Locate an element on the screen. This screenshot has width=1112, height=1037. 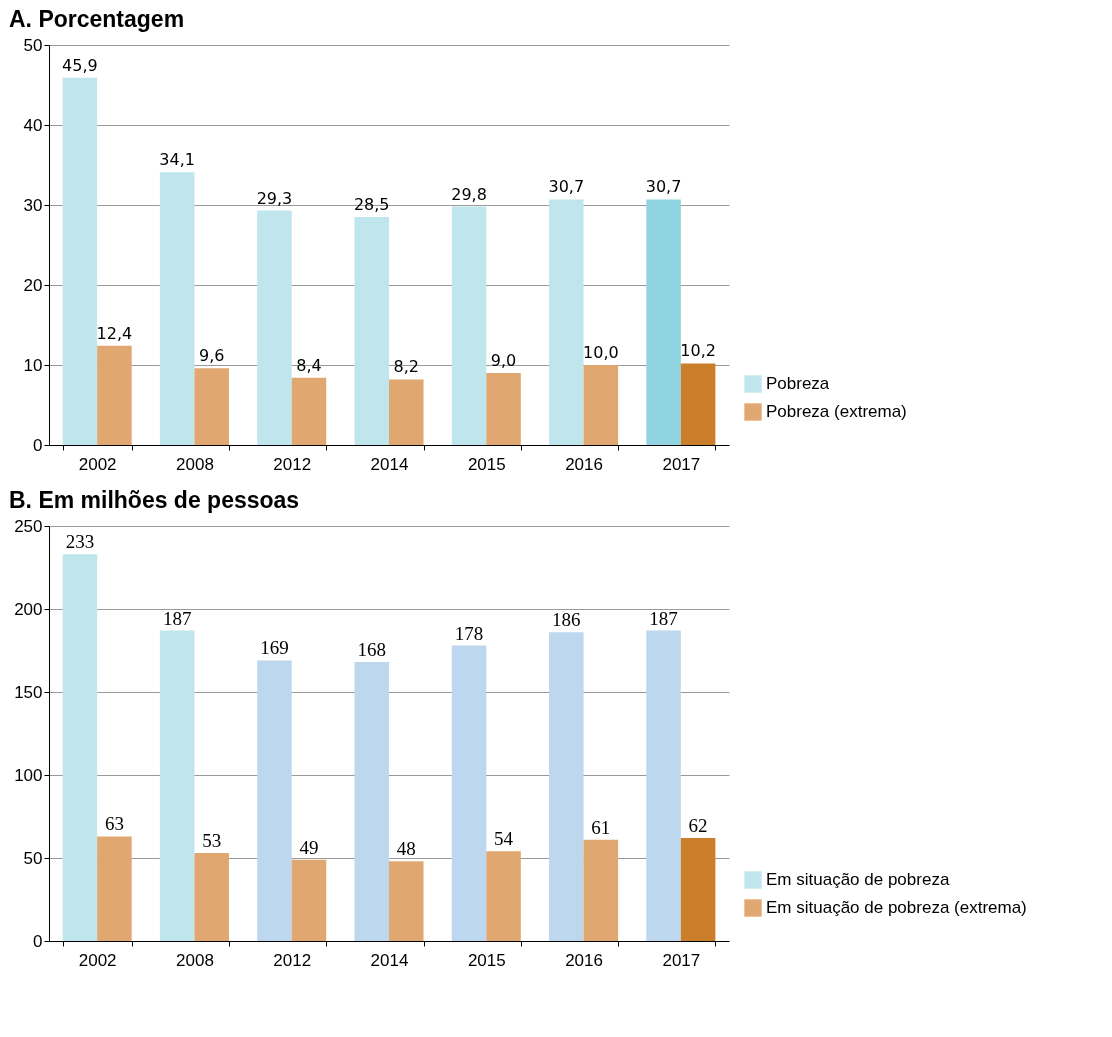
y-tick-label: 250 is located at coordinates (28, 526).